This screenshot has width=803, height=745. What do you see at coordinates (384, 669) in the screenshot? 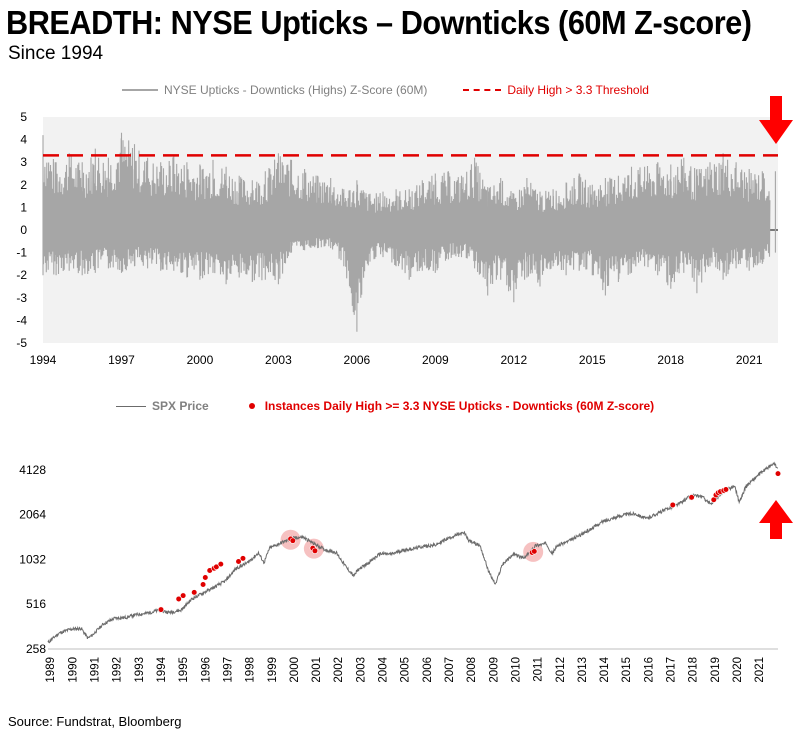
I see `x-tick-label: 2004` at bounding box center [384, 669].